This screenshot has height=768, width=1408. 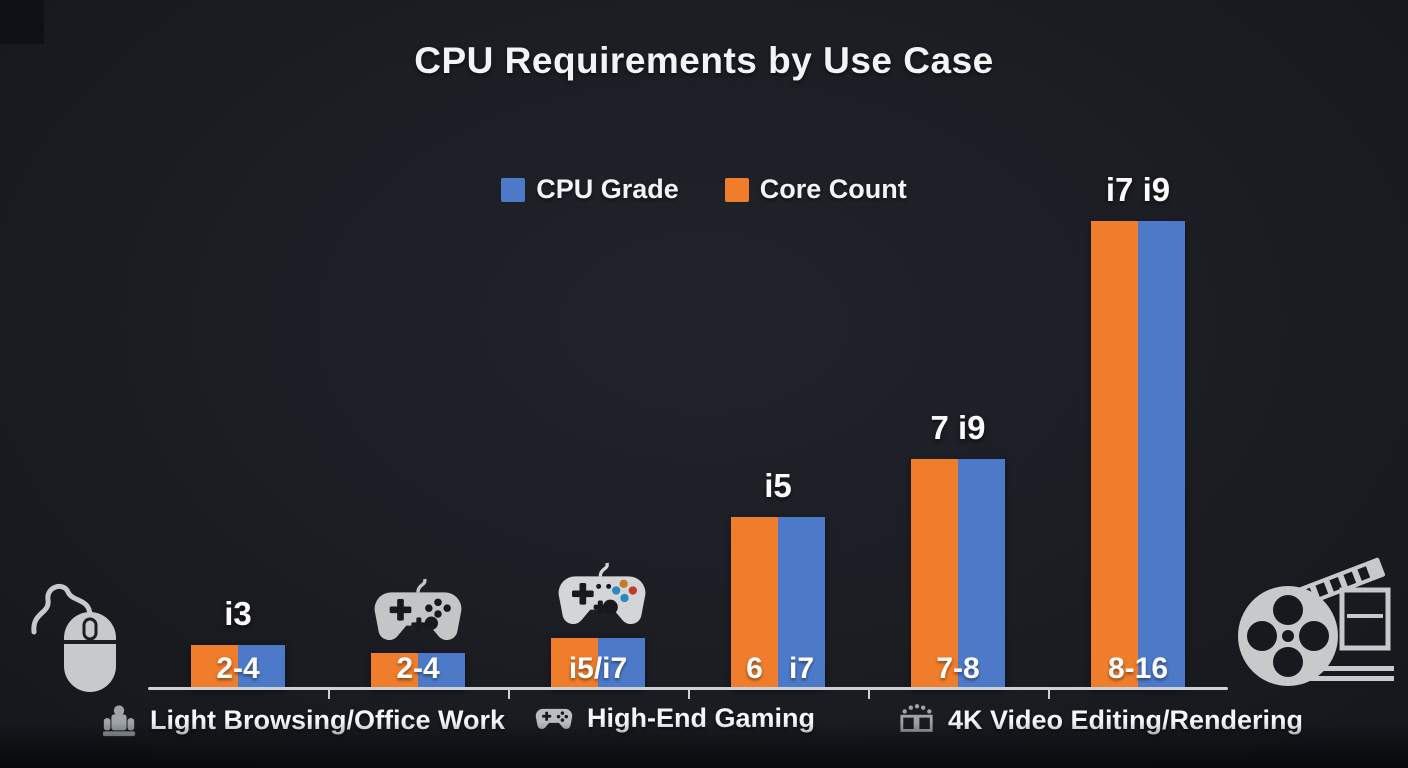 What do you see at coordinates (958, 427) in the screenshot?
I see `bar-above-label: 7 i9` at bounding box center [958, 427].